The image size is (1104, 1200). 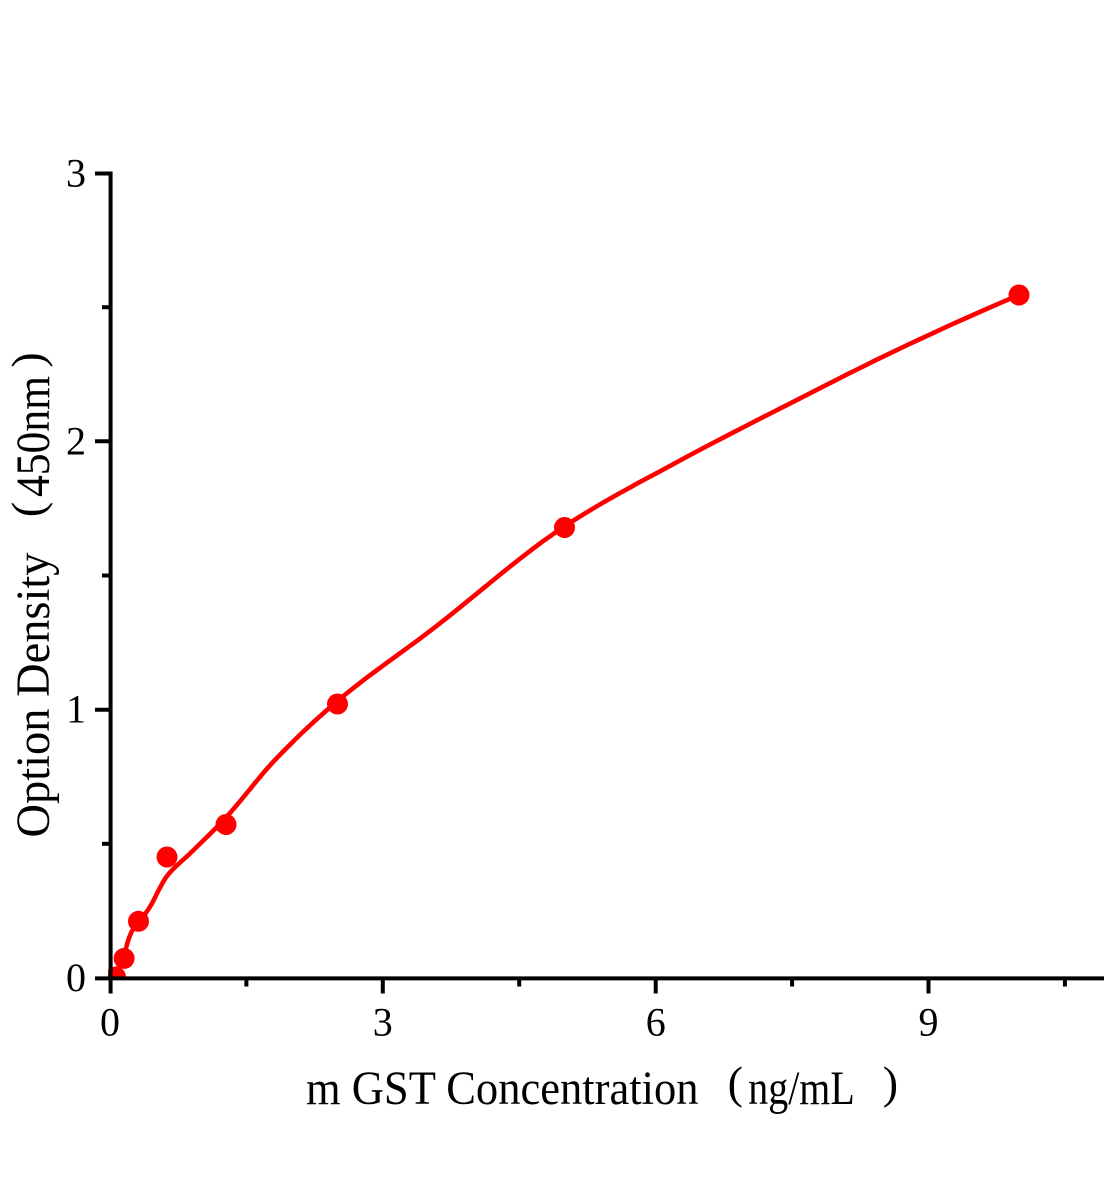 I want to click on svg-text: 2, so click(x=76, y=440).